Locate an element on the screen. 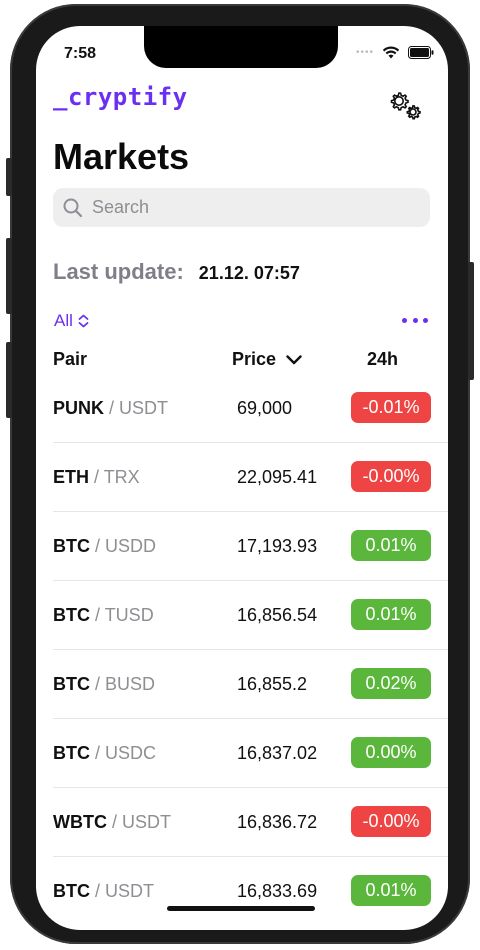  status-time: 7:58 is located at coordinates (80, 53).